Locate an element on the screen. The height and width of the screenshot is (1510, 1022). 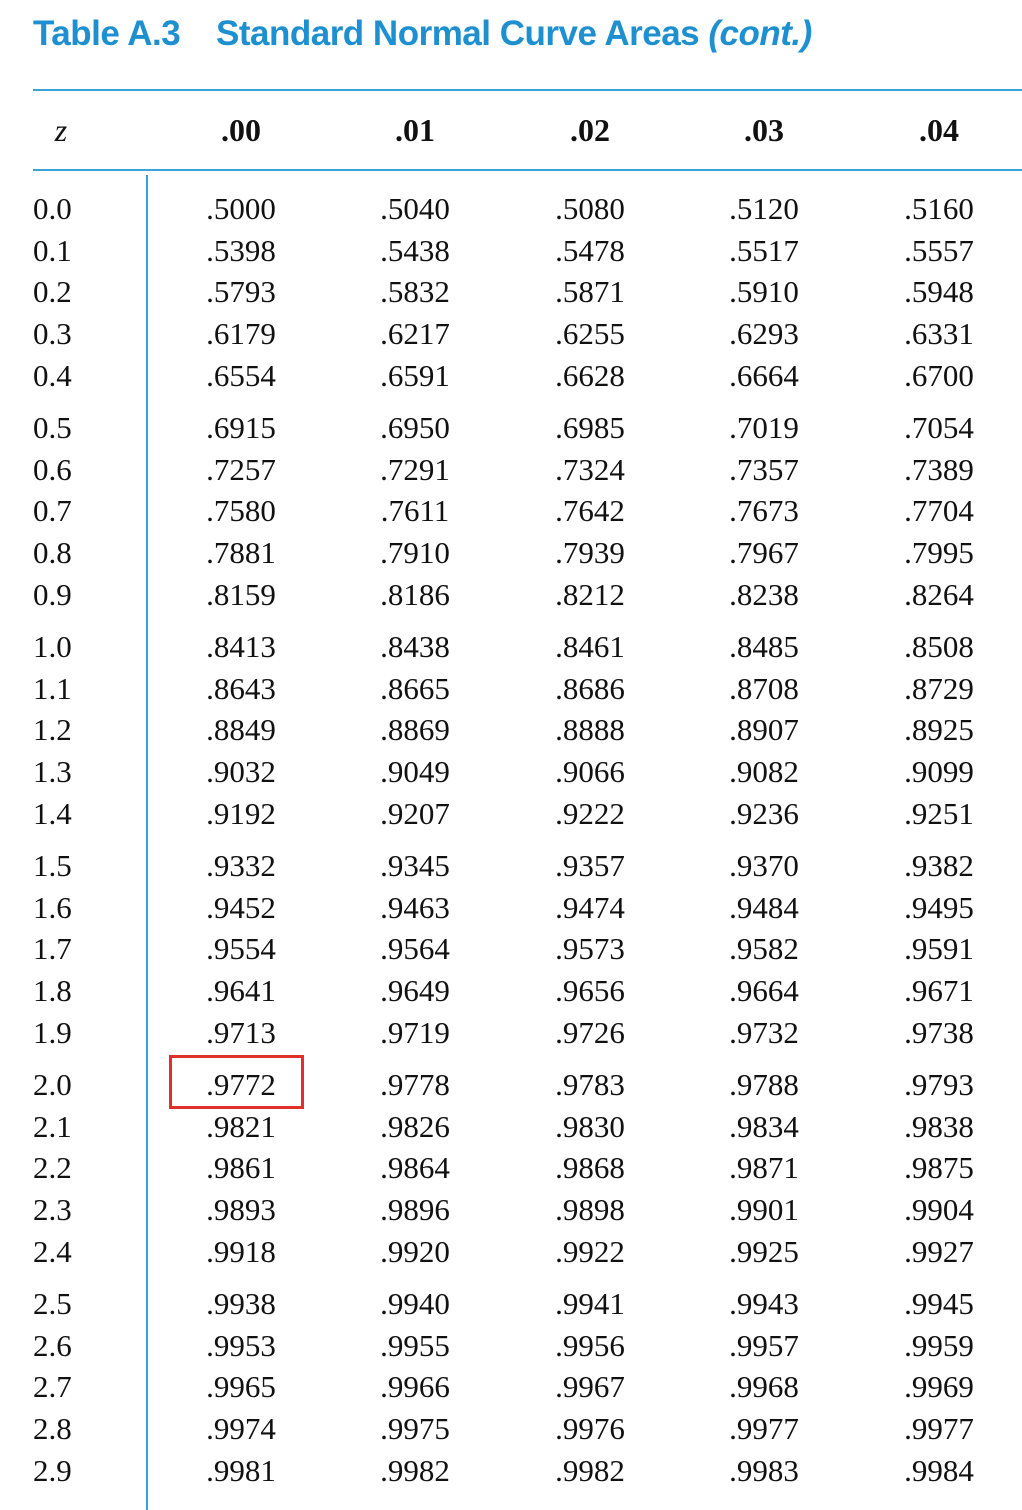
area-value-cell: .5040 is located at coordinates (415, 208).